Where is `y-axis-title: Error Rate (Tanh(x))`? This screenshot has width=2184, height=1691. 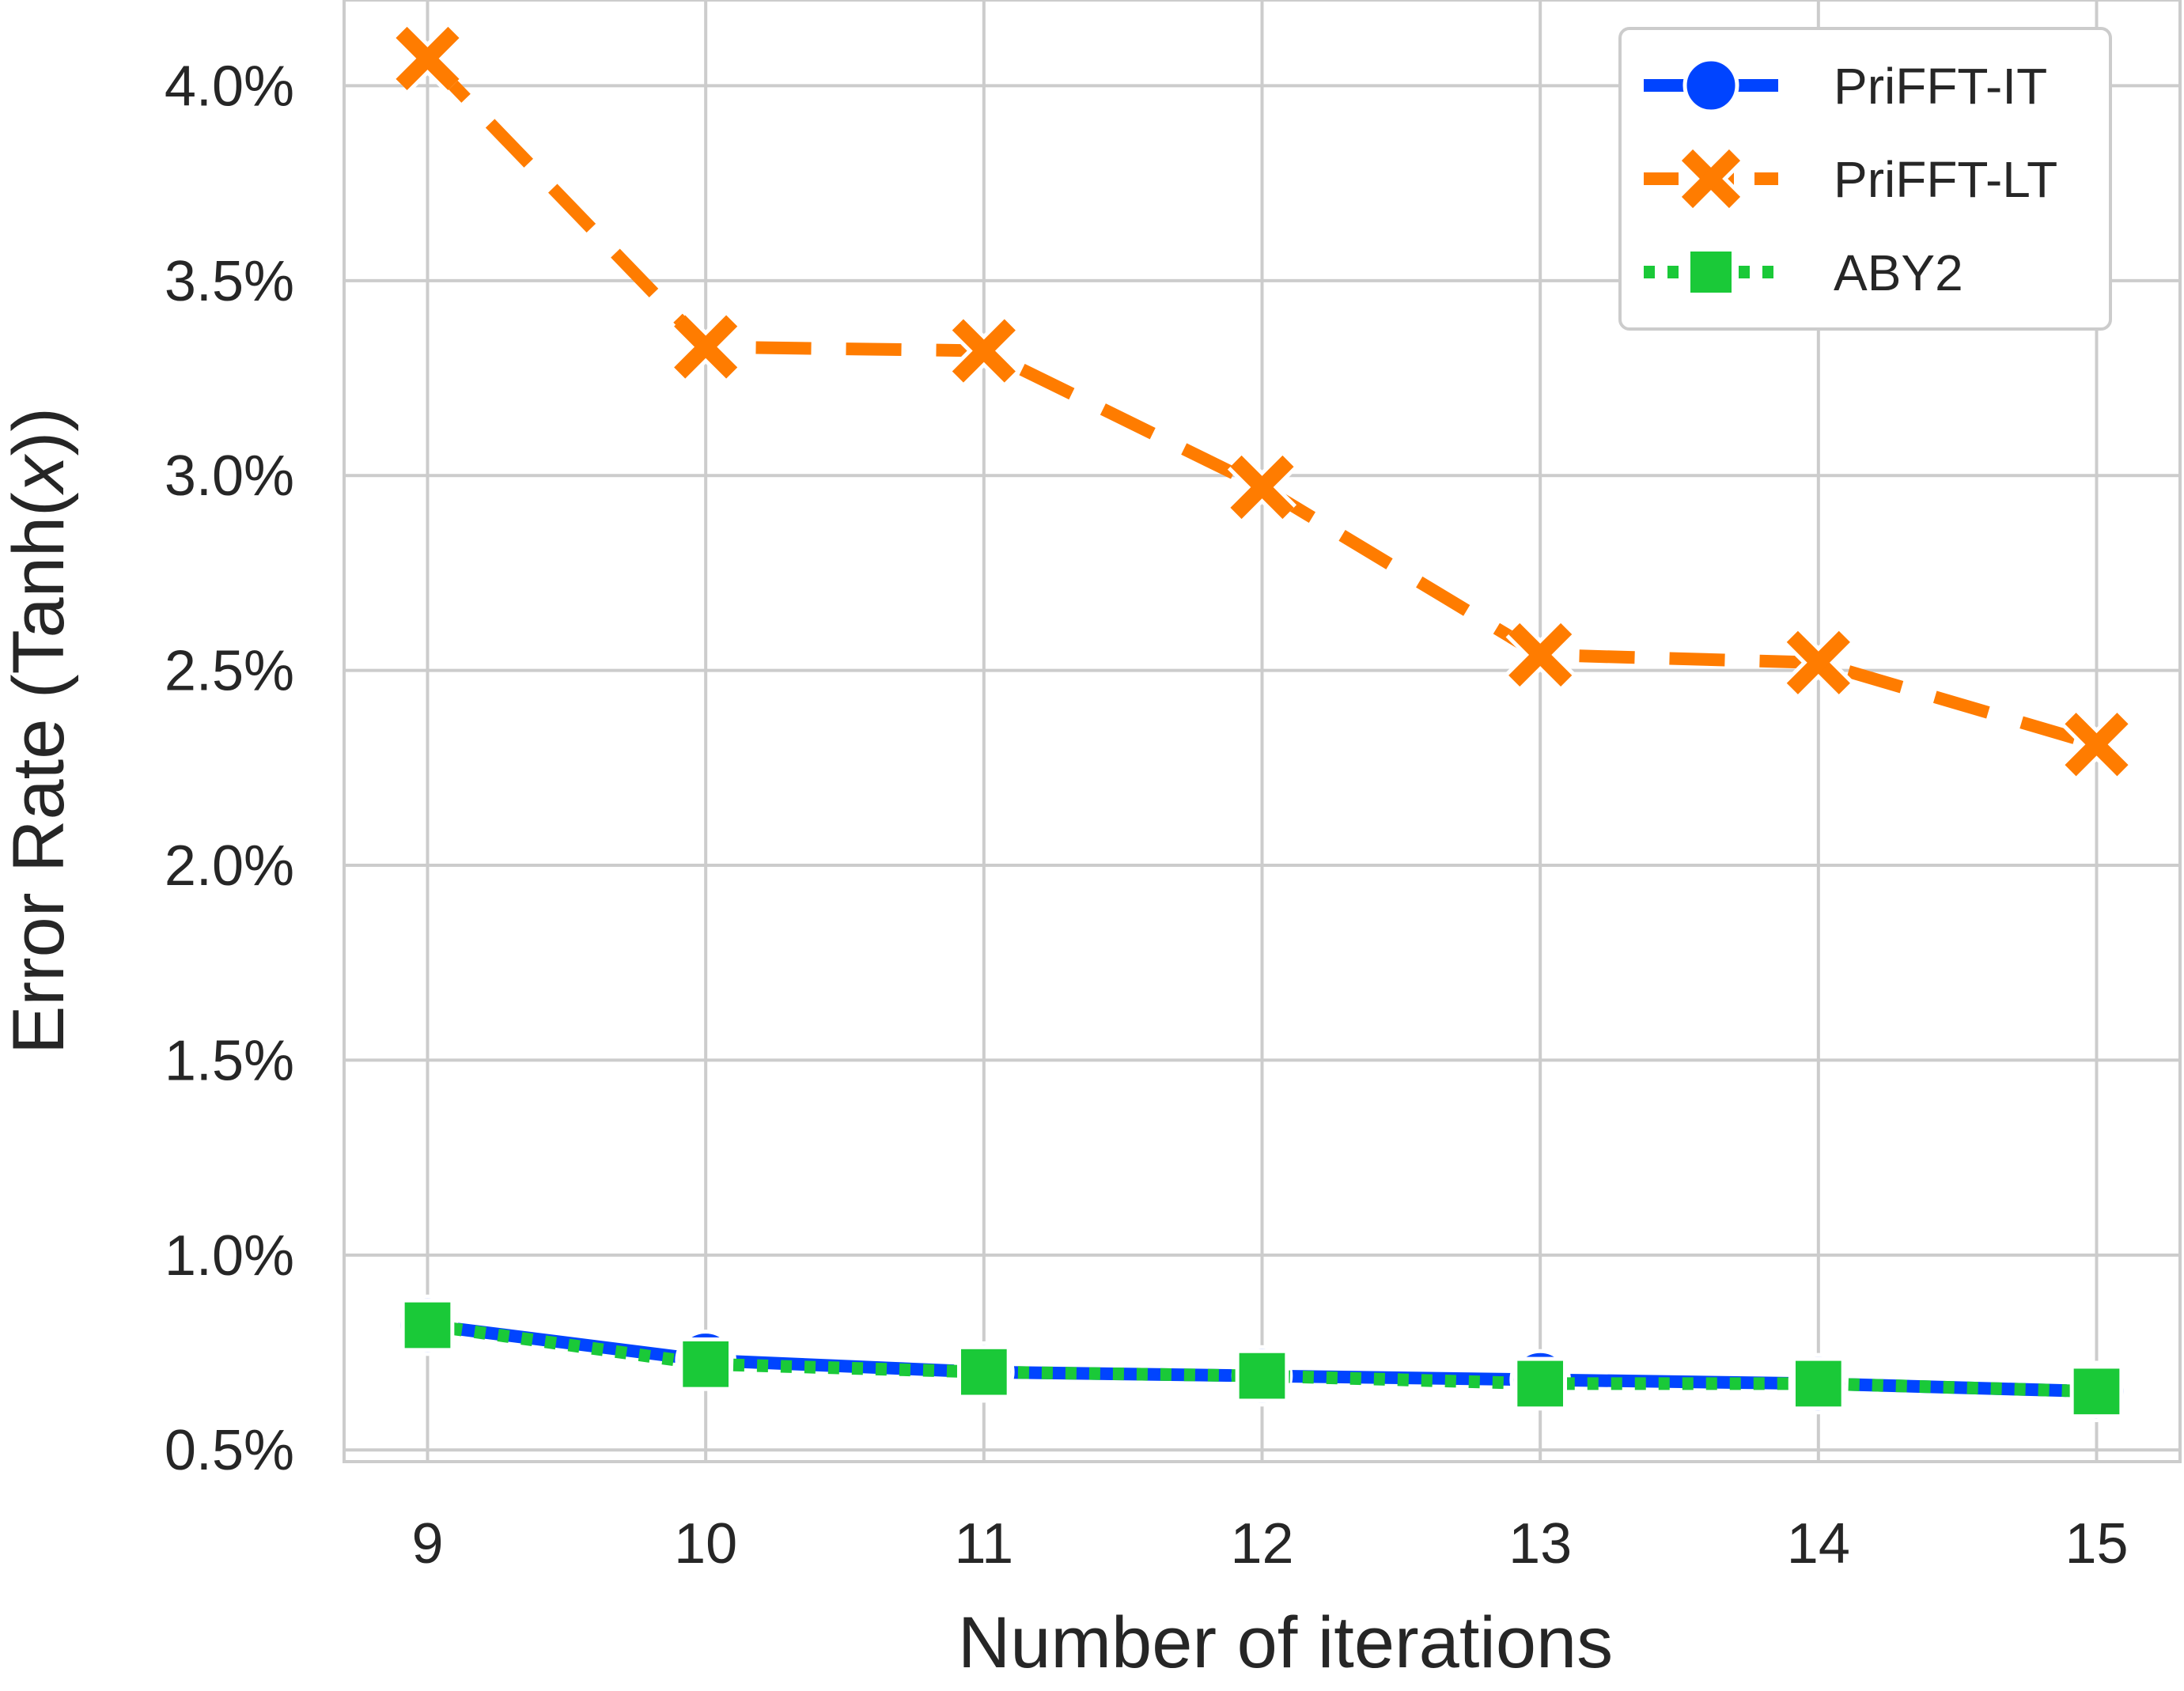 y-axis-title: Error Rate (Tanh(x)) is located at coordinates (39, 730).